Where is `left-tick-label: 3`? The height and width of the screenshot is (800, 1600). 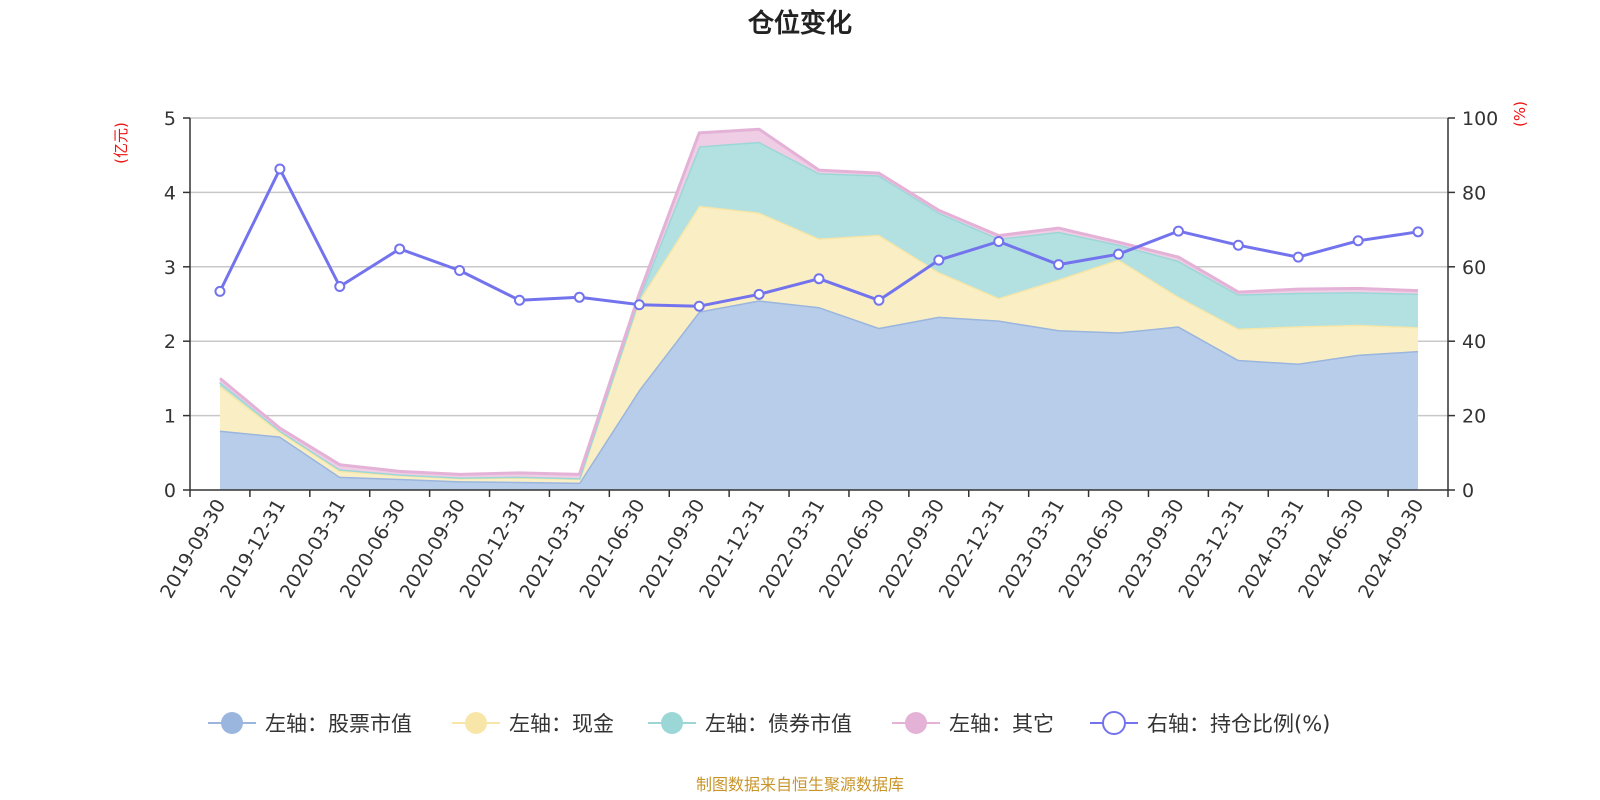
left-tick-label: 3 is located at coordinates (170, 268).